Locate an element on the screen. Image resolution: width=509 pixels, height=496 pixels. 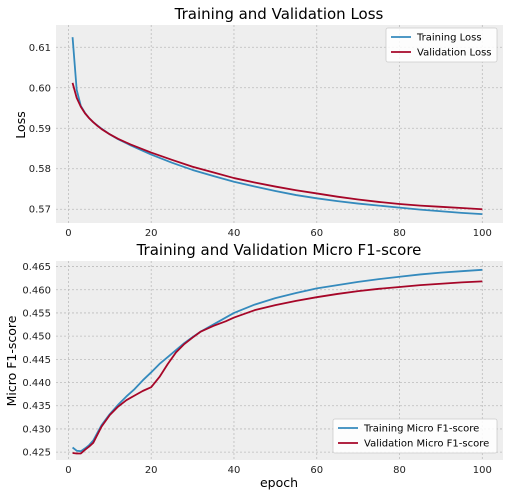
f1-y-axis-label: Micro F1-score is located at coordinates (11, 360).